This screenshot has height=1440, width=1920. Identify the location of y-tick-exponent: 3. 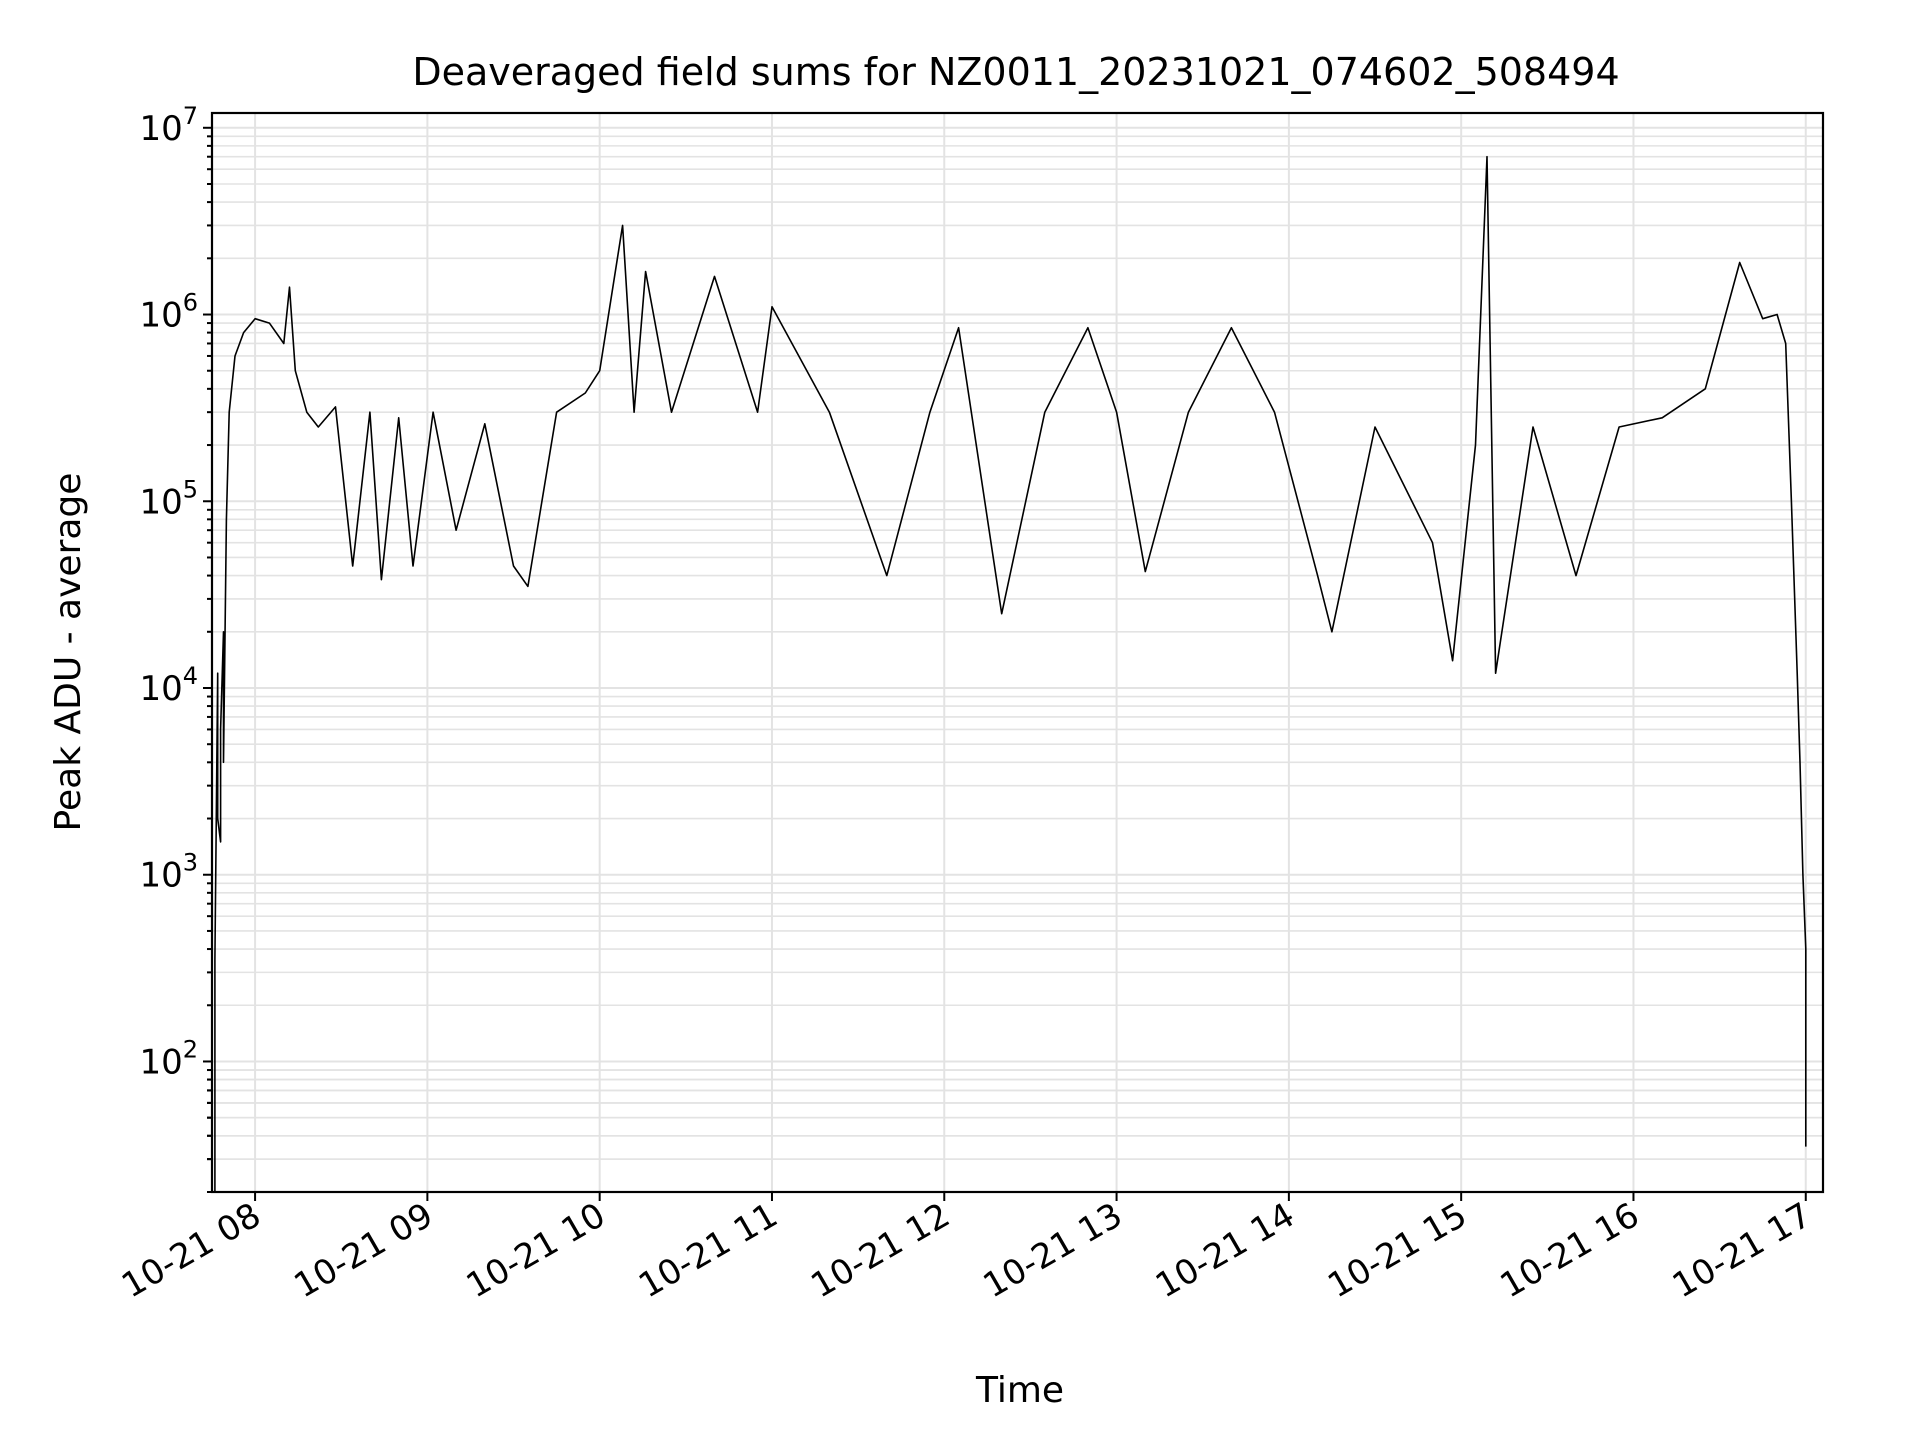
(190, 863).